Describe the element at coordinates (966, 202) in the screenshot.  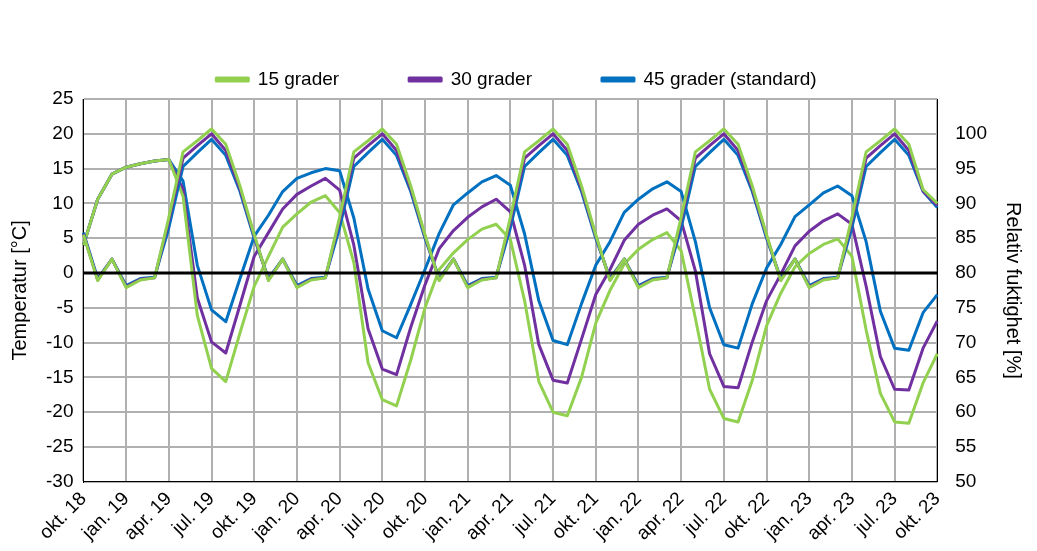
I see `y2-tick-label: 90` at that location.